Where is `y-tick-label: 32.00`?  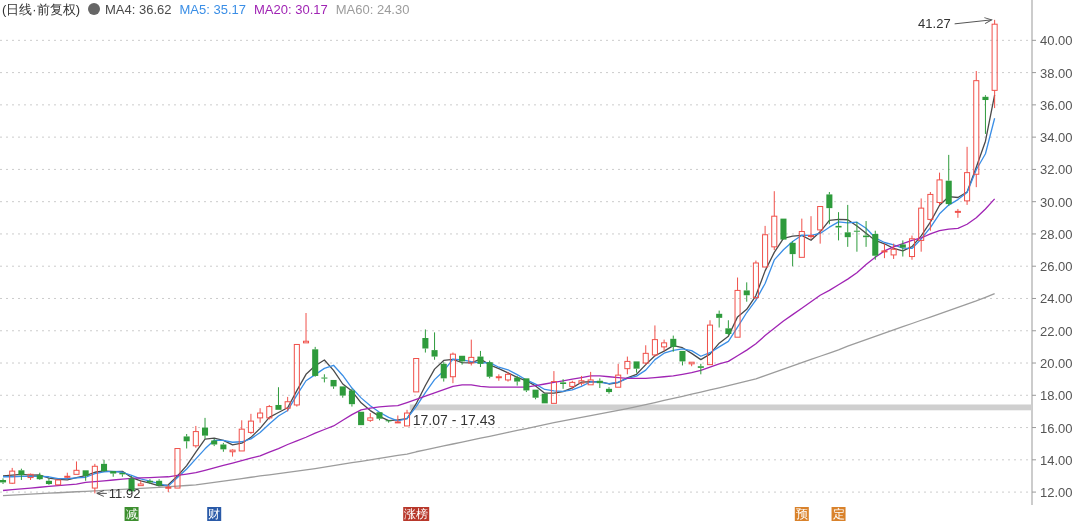 y-tick-label: 32.00 is located at coordinates (1056, 170).